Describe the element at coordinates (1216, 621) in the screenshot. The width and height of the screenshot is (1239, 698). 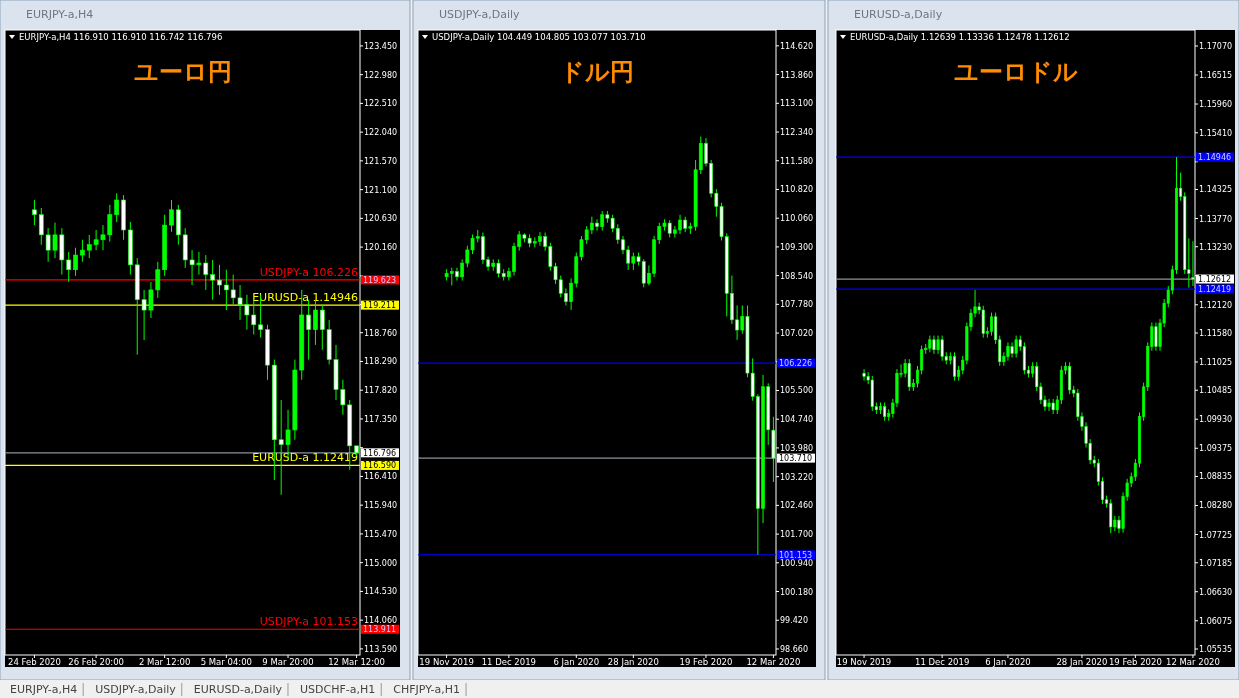
I see `y-tick-label: 1.06075` at that location.